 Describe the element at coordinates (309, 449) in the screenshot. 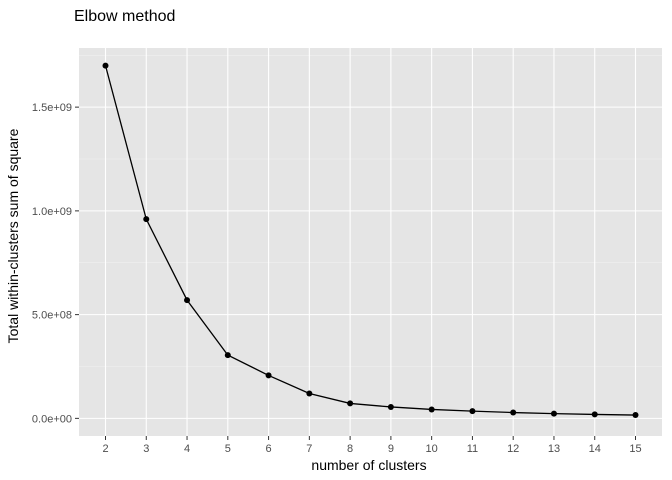

I see `x-tick-label: 7` at that location.